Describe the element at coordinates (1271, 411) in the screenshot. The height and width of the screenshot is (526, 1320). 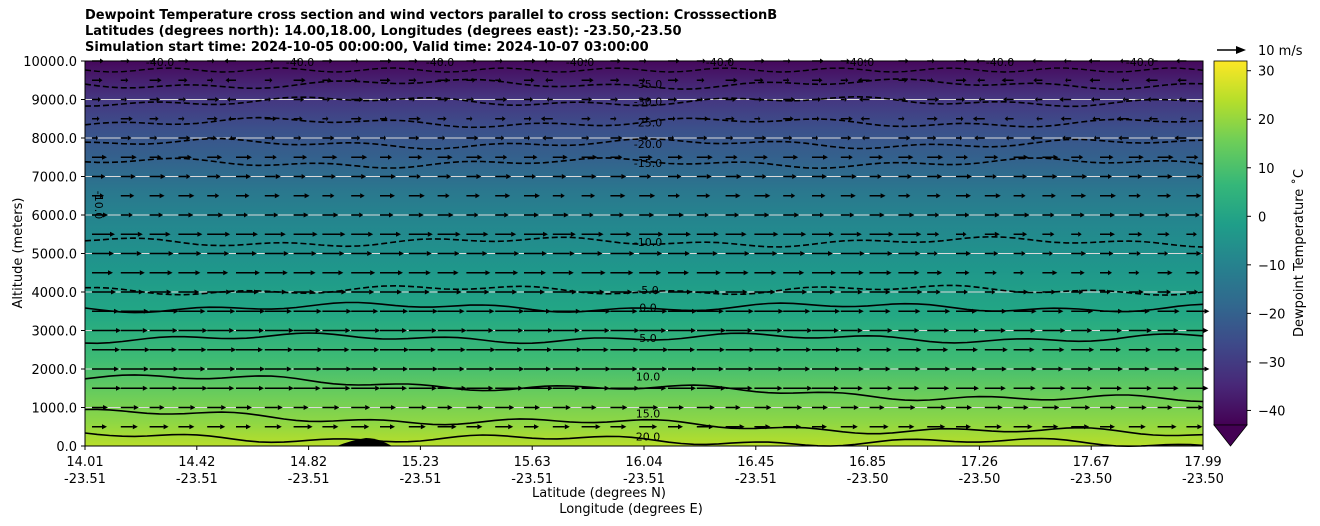
I see `colorbar-tick-label: −40` at that location.